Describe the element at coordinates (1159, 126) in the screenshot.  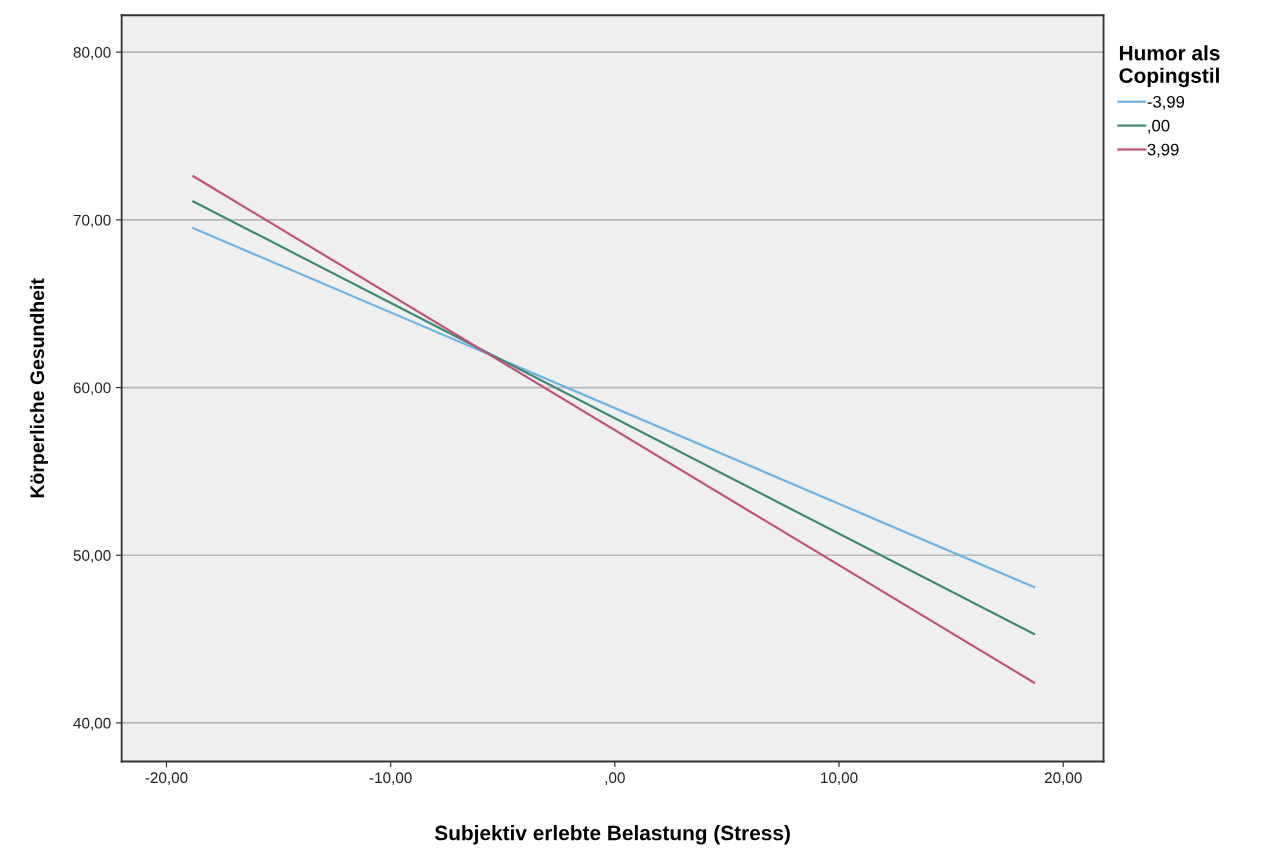
I see `legend-label: ,00` at that location.